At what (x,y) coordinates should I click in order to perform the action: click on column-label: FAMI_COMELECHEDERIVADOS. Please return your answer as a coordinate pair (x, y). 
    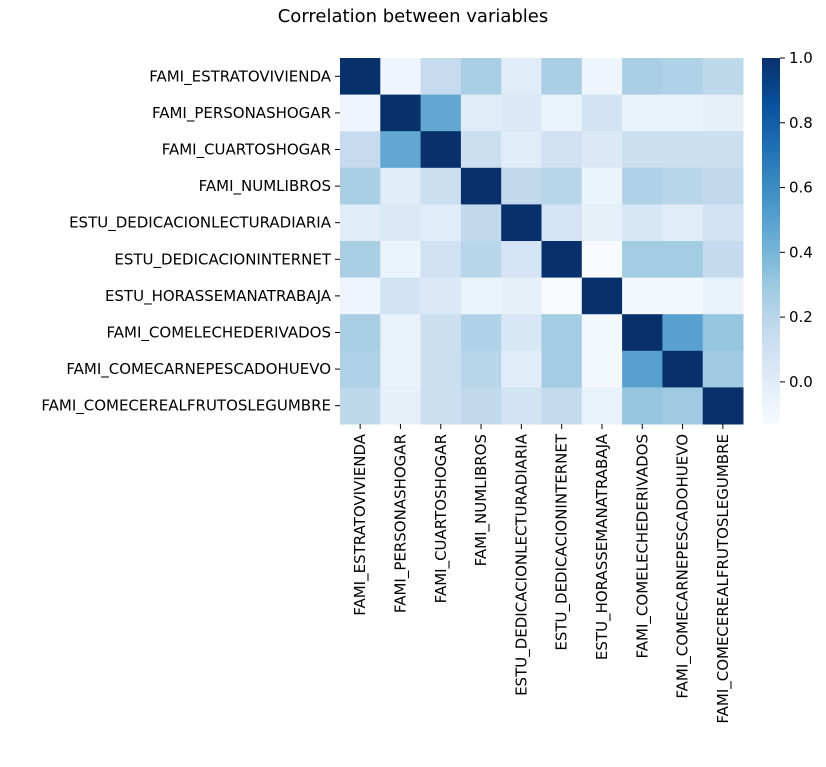
    Looking at the image, I should click on (642, 546).